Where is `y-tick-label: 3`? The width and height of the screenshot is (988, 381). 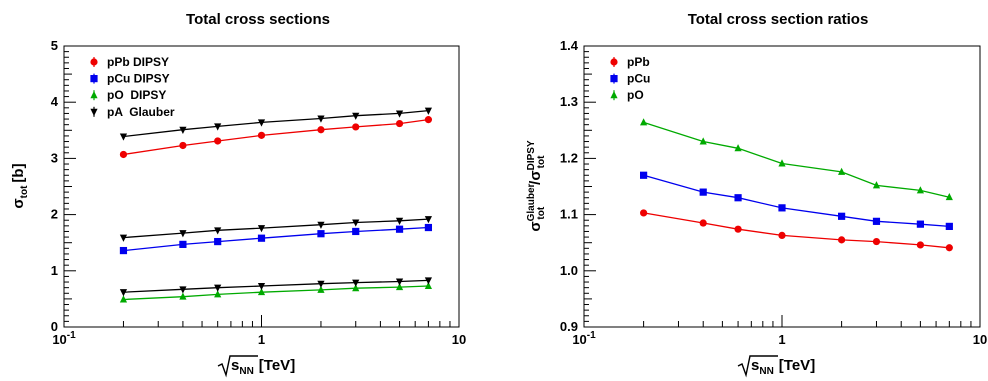 y-tick-label: 3 is located at coordinates (54, 157).